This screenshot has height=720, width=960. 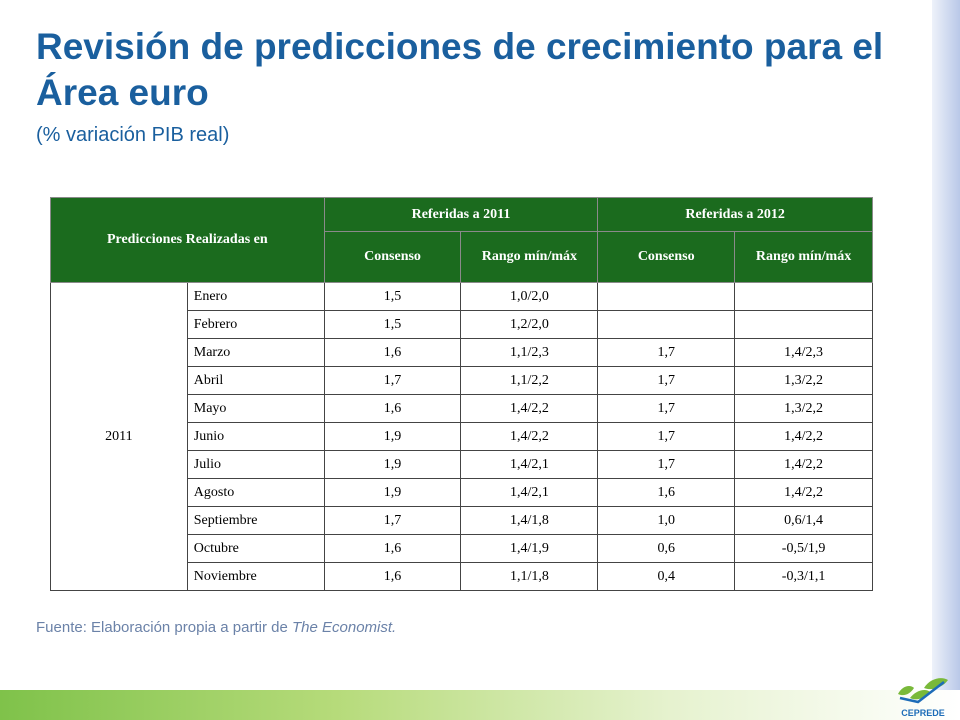 What do you see at coordinates (480, 705) in the screenshot?
I see `bottom-decorative-bar` at bounding box center [480, 705].